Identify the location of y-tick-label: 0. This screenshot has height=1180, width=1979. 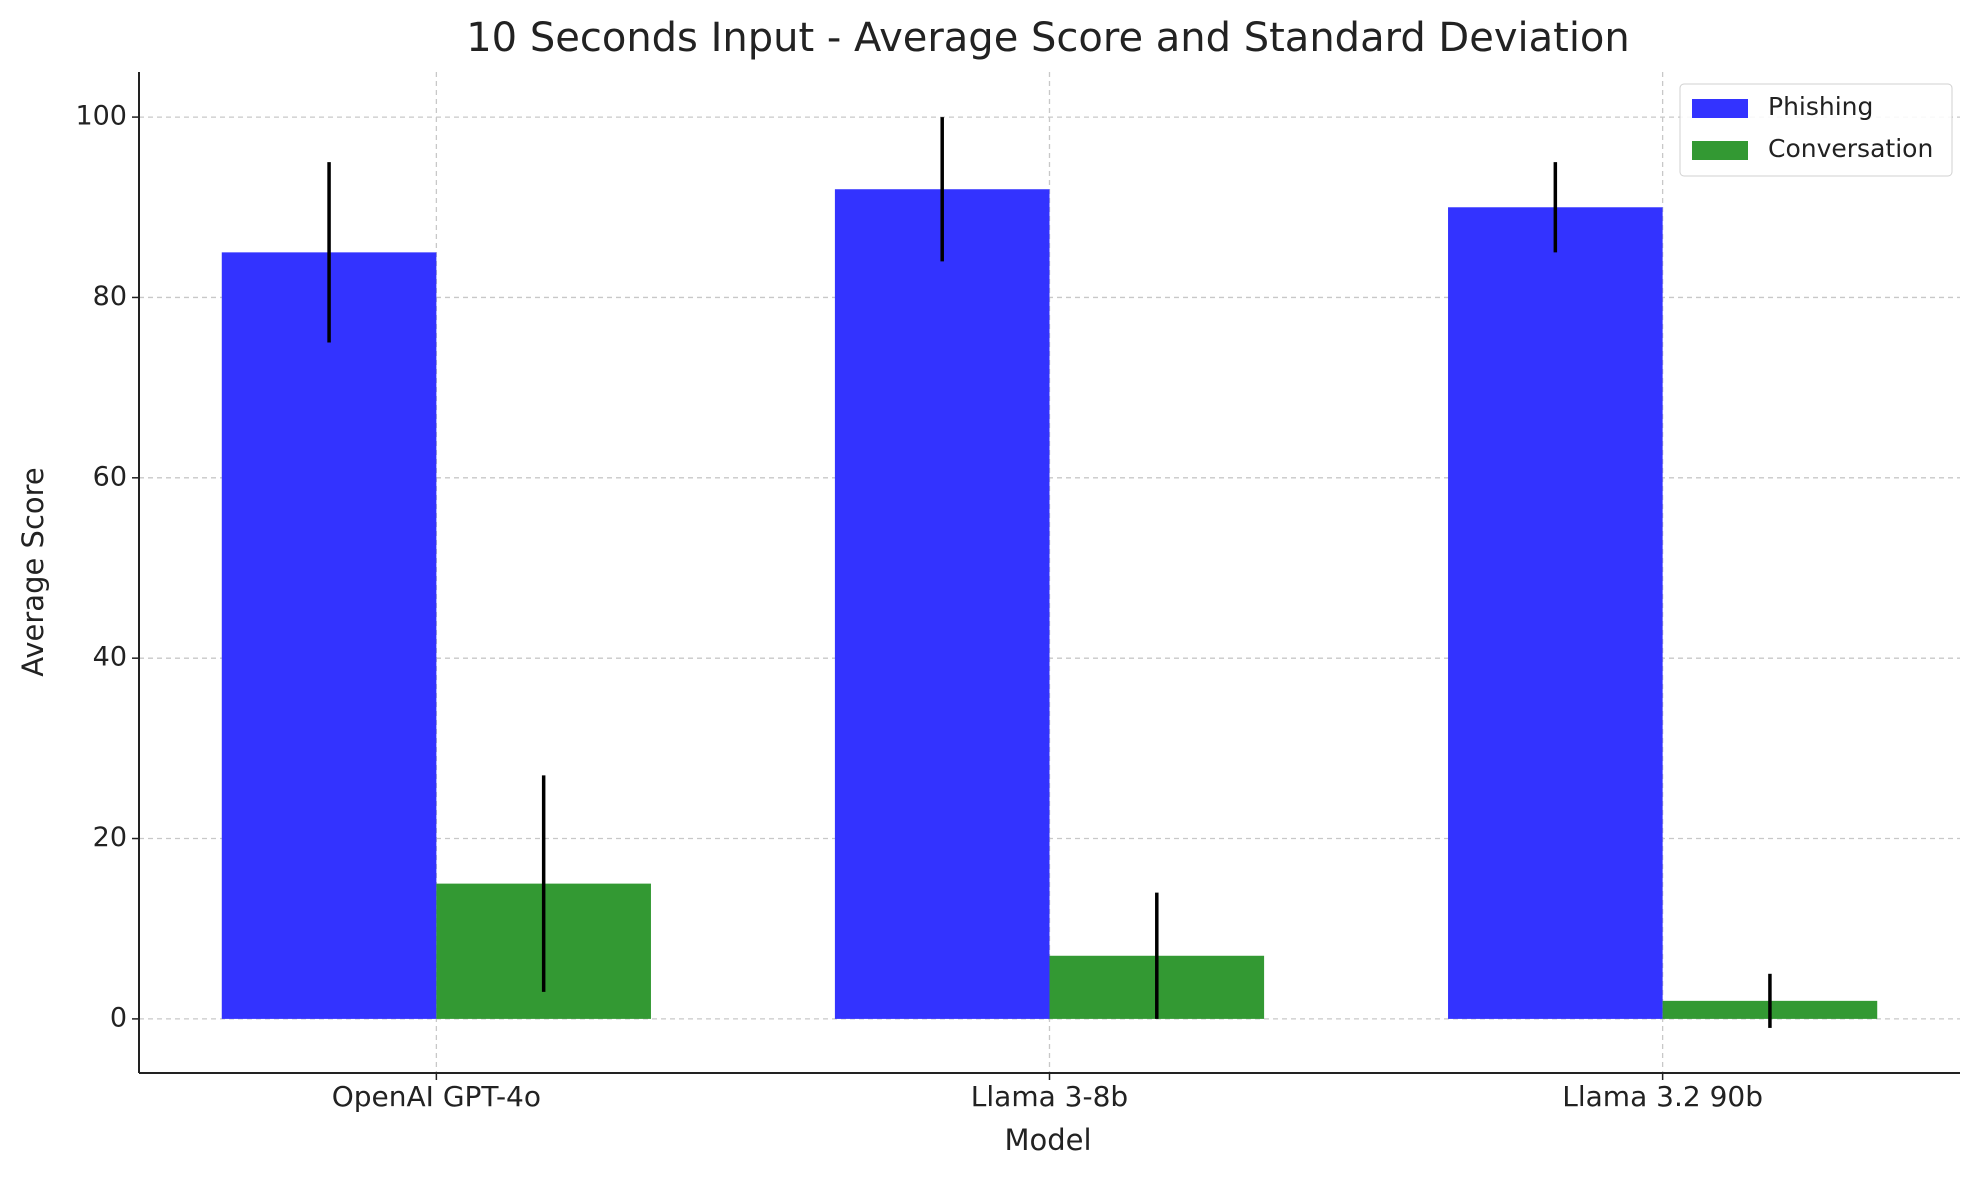
(118, 1017).